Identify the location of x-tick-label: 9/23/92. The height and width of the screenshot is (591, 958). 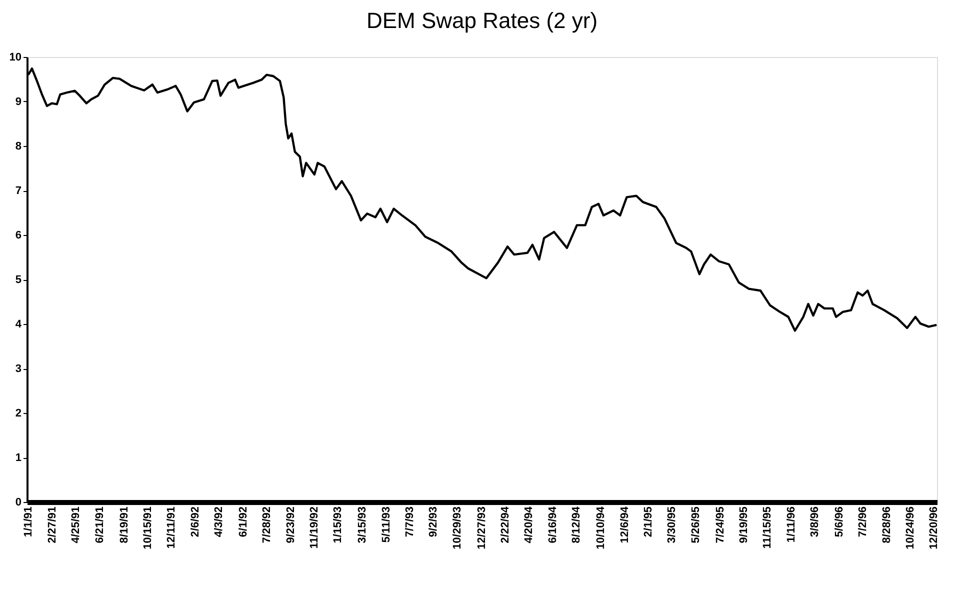
(290, 525).